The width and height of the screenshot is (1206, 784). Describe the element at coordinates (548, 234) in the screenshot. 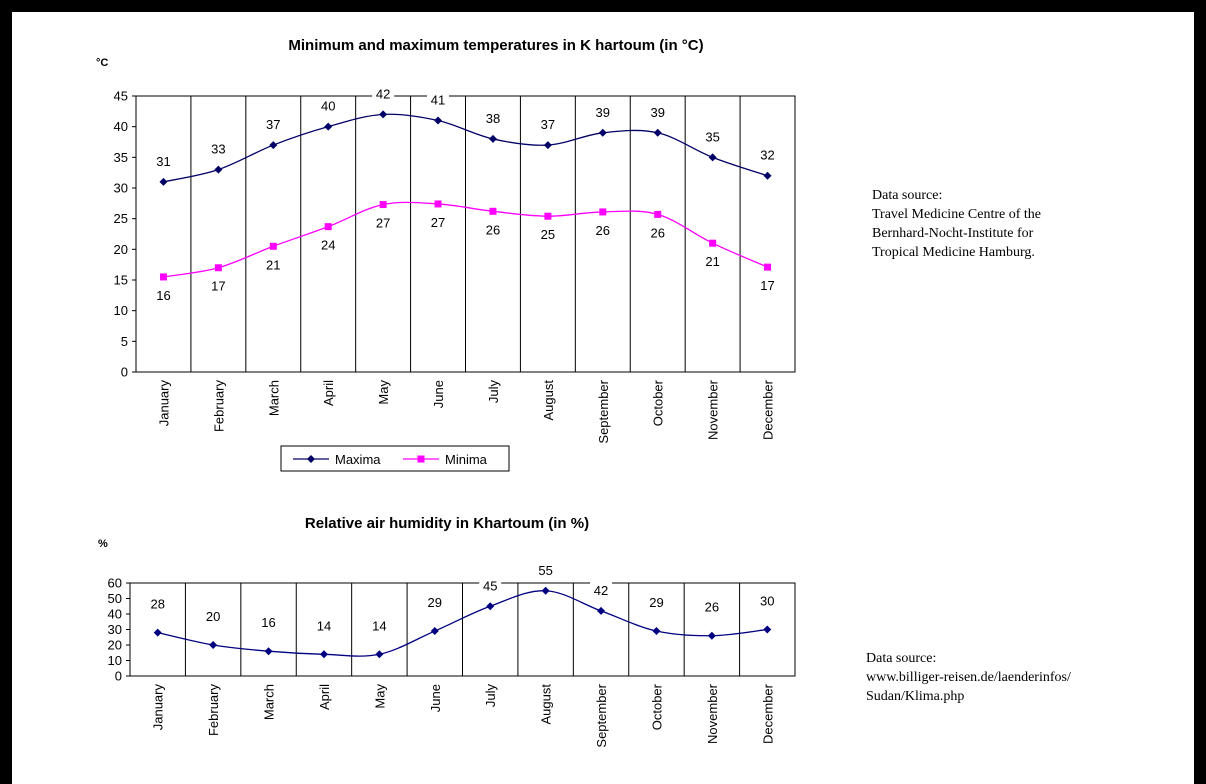

I see `data-label: 25` at that location.